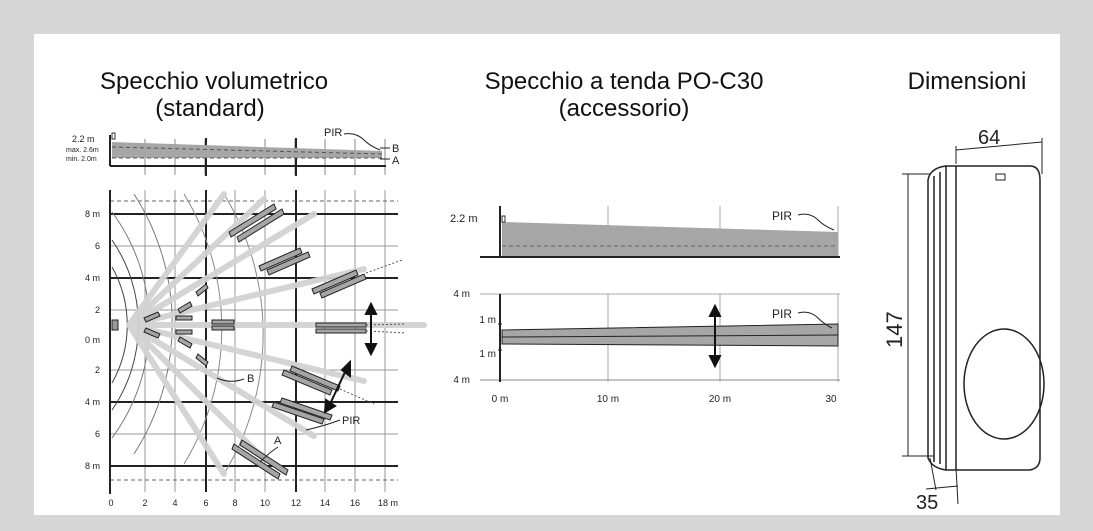  What do you see at coordinates (782, 314) in the screenshot?
I see `curtain-top-pir-label: PIR` at bounding box center [782, 314].